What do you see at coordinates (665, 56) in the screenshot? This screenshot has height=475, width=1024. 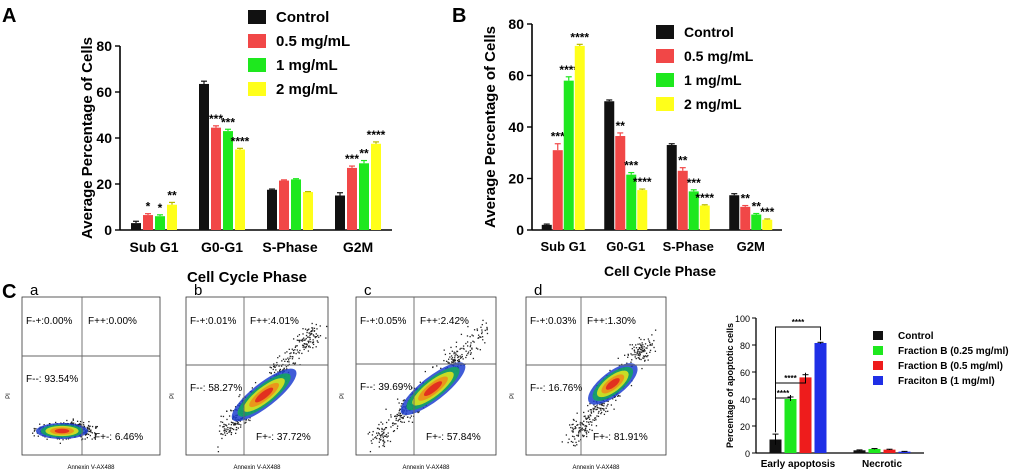 I see `legend-swatch` at bounding box center [665, 56].